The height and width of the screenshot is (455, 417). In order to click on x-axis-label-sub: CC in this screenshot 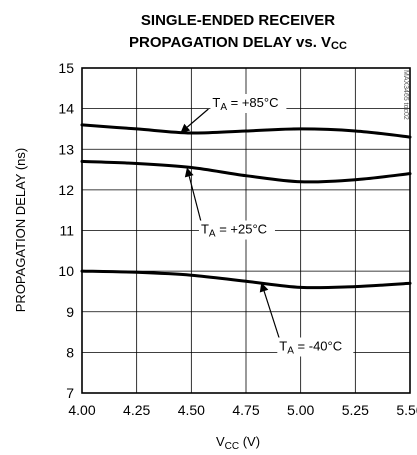, I will do `click(232, 446)`.